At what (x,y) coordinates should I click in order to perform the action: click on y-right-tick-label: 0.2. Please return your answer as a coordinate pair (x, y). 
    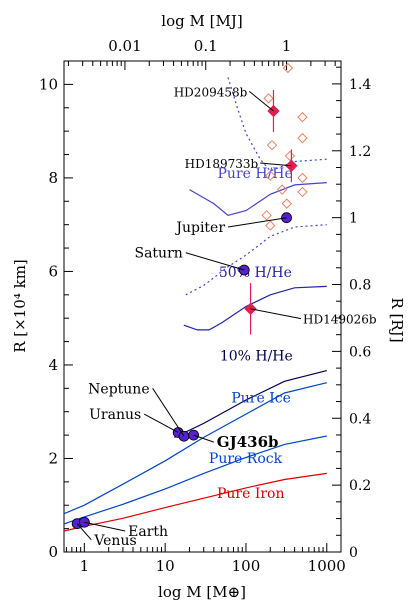
    Looking at the image, I should click on (360, 486).